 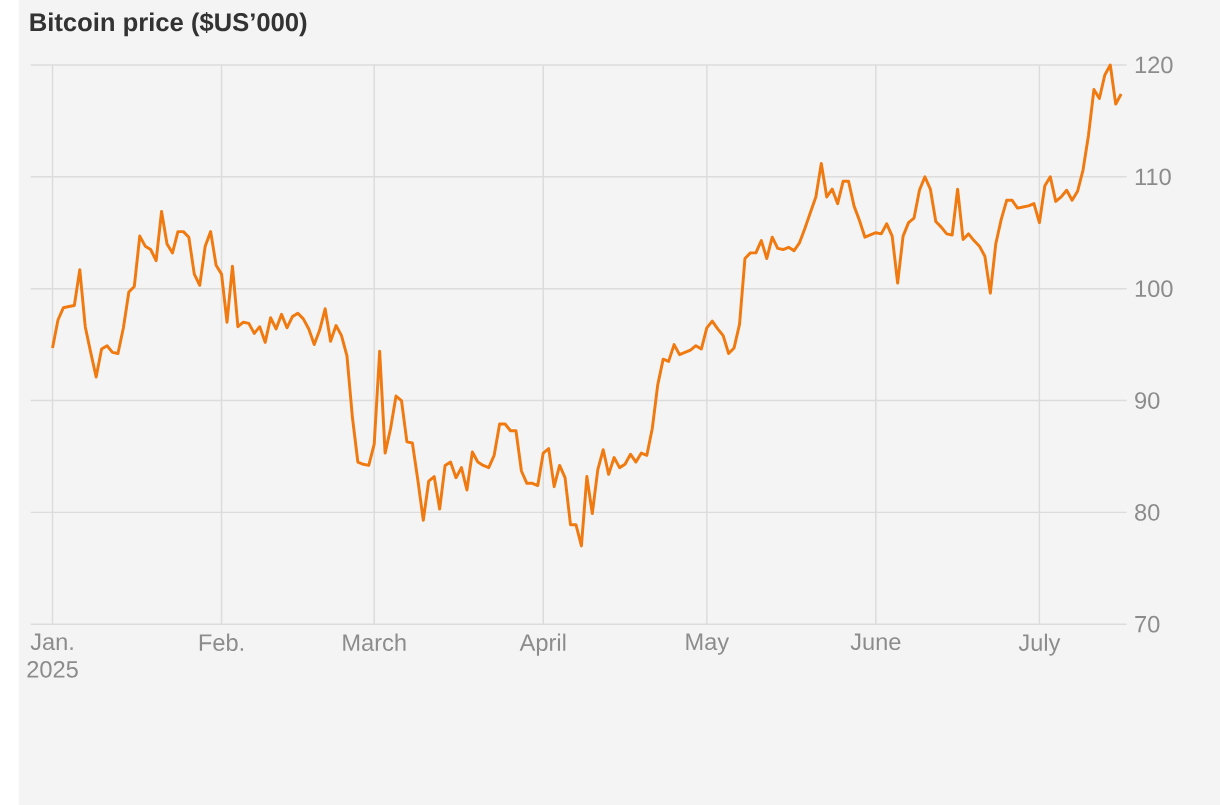 I want to click on x-tick-label: July, so click(x=1039, y=644).